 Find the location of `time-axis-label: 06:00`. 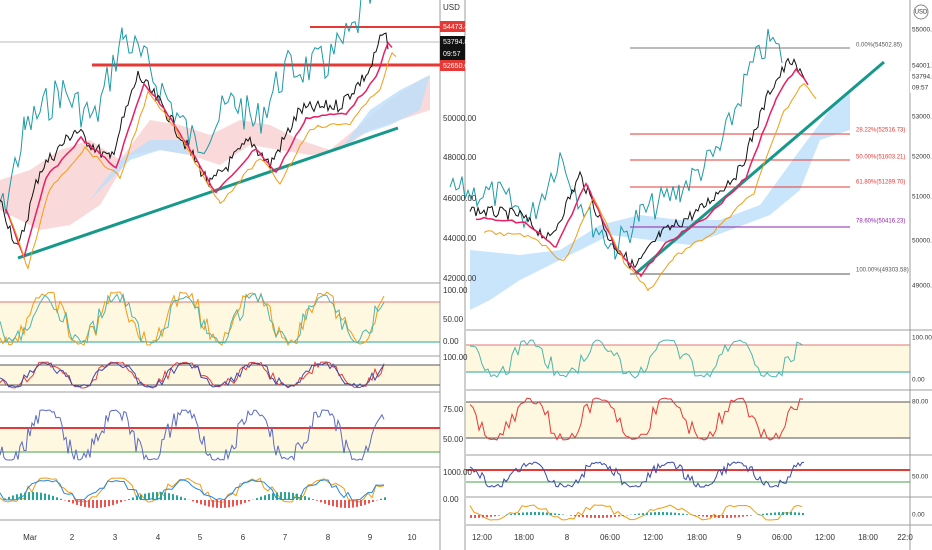

time-axis-label: 06:00 is located at coordinates (610, 537).